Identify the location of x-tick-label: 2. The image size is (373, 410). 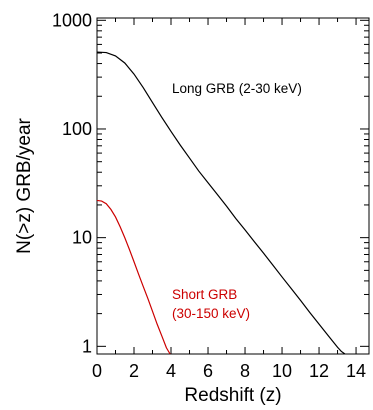
(134, 371).